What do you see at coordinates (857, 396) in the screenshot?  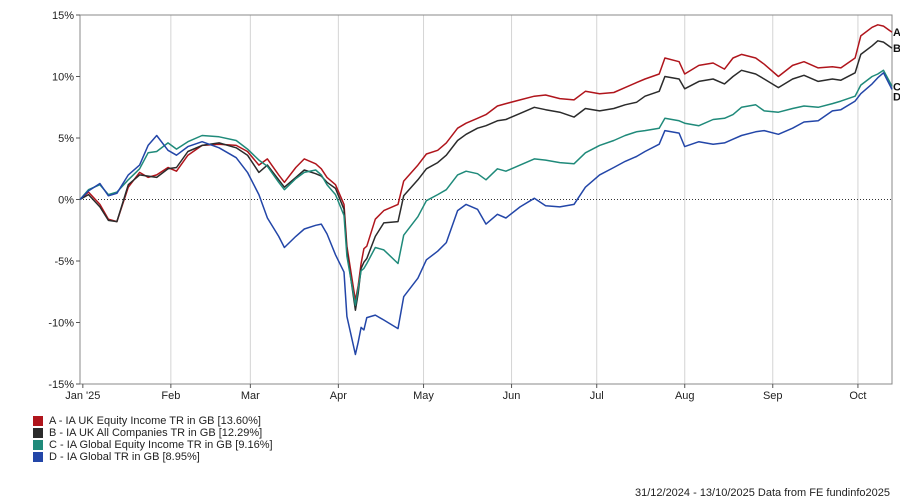 I see `x-tick-label: Oct` at bounding box center [857, 396].